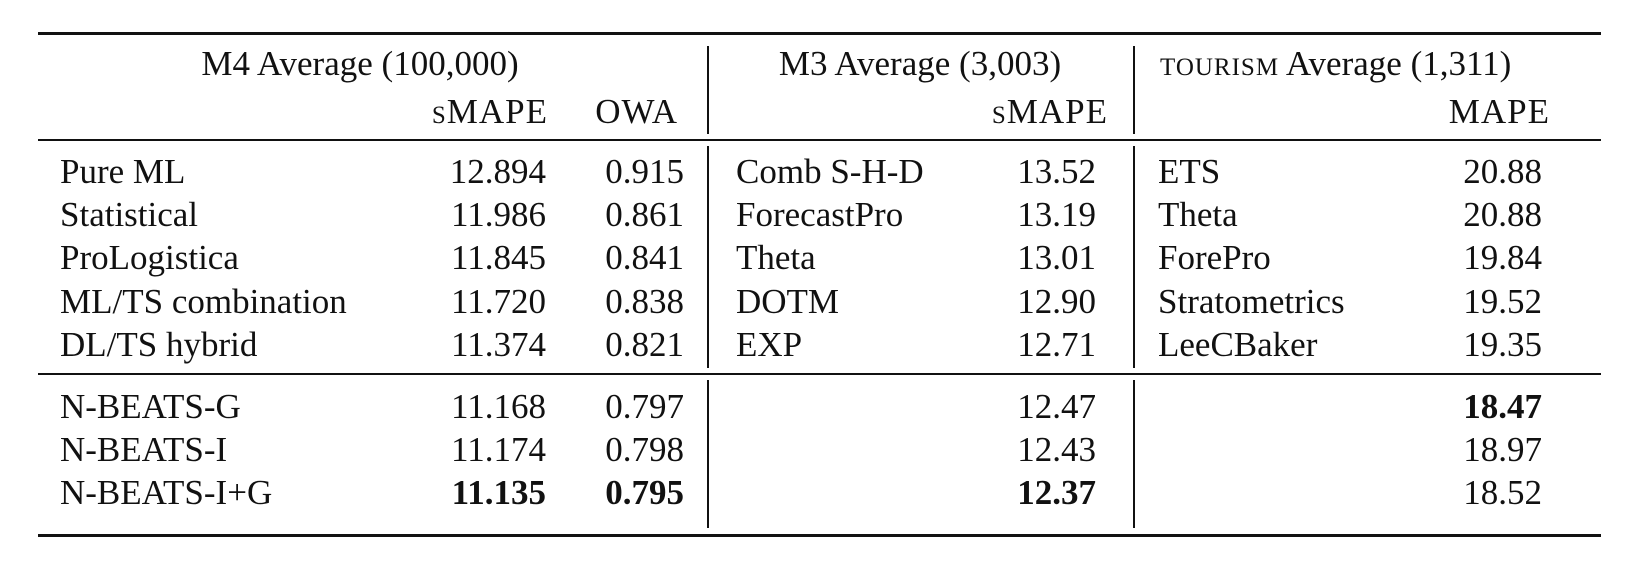 The height and width of the screenshot is (574, 1634). Describe the element at coordinates (644, 449) in the screenshot. I see `m4-owa-value: 0.798` at that location.